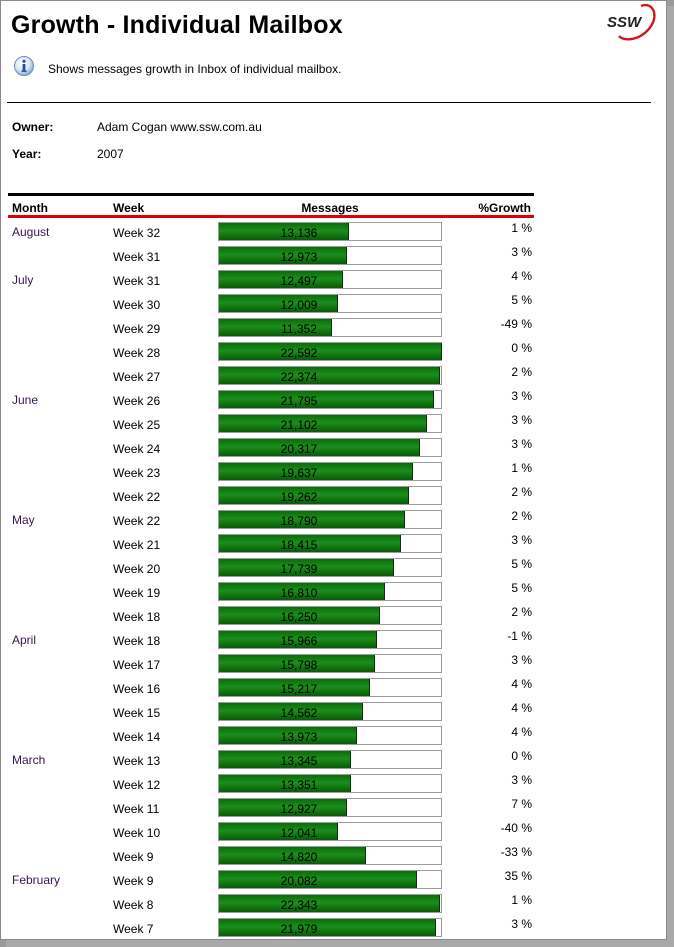 This screenshot has width=674, height=947. I want to click on table-row: May Week 22 18,790 2 %, so click(271, 518).